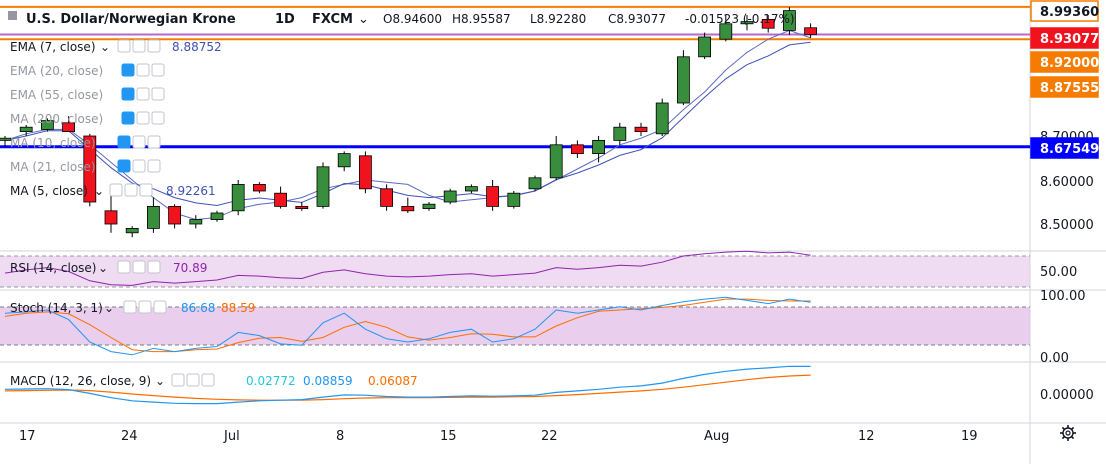  What do you see at coordinates (1063, 296) in the screenshot?
I see `stoch-tick: 100.00` at bounding box center [1063, 296].